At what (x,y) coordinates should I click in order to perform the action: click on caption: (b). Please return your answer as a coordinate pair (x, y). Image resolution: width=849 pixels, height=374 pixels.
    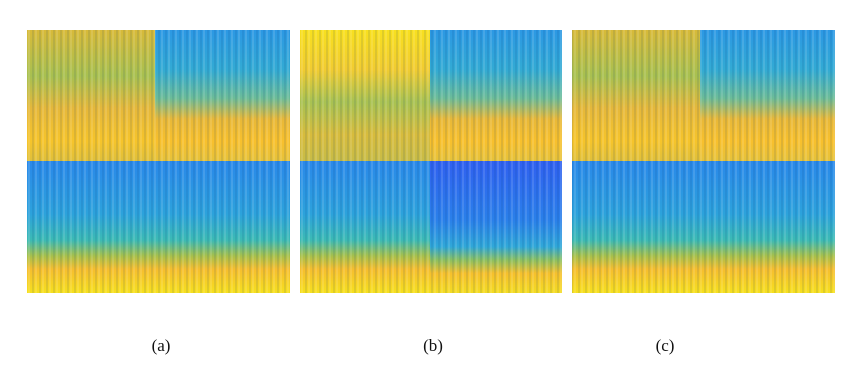
    Looking at the image, I should click on (433, 345).